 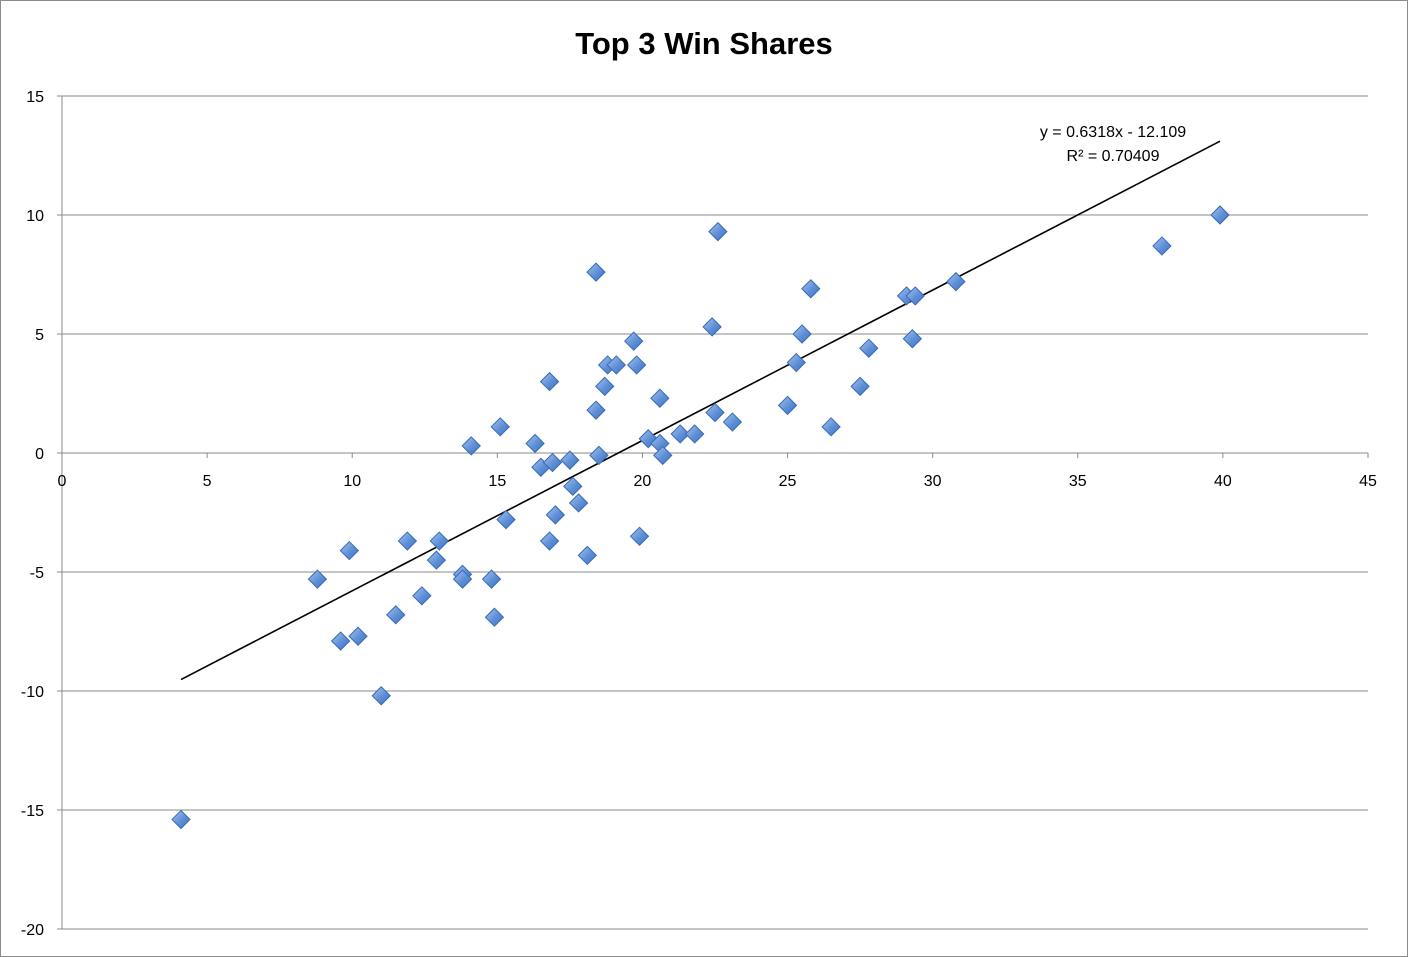 I want to click on x-tick-label: 45, so click(x=1368, y=481).